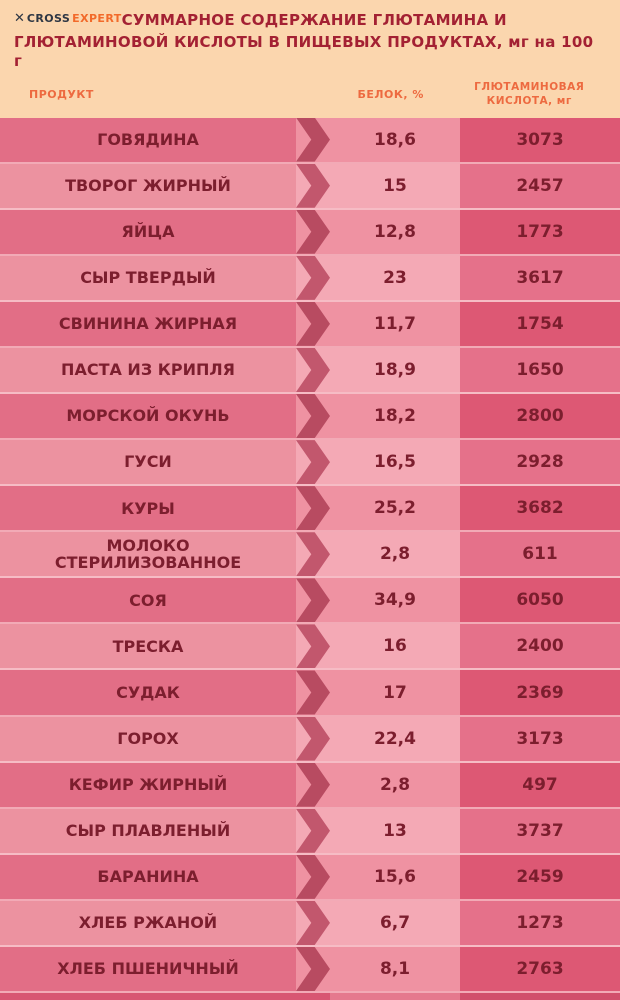 This screenshot has width=620, height=1000. I want to click on protein-cell: 8,1, so click(395, 969).